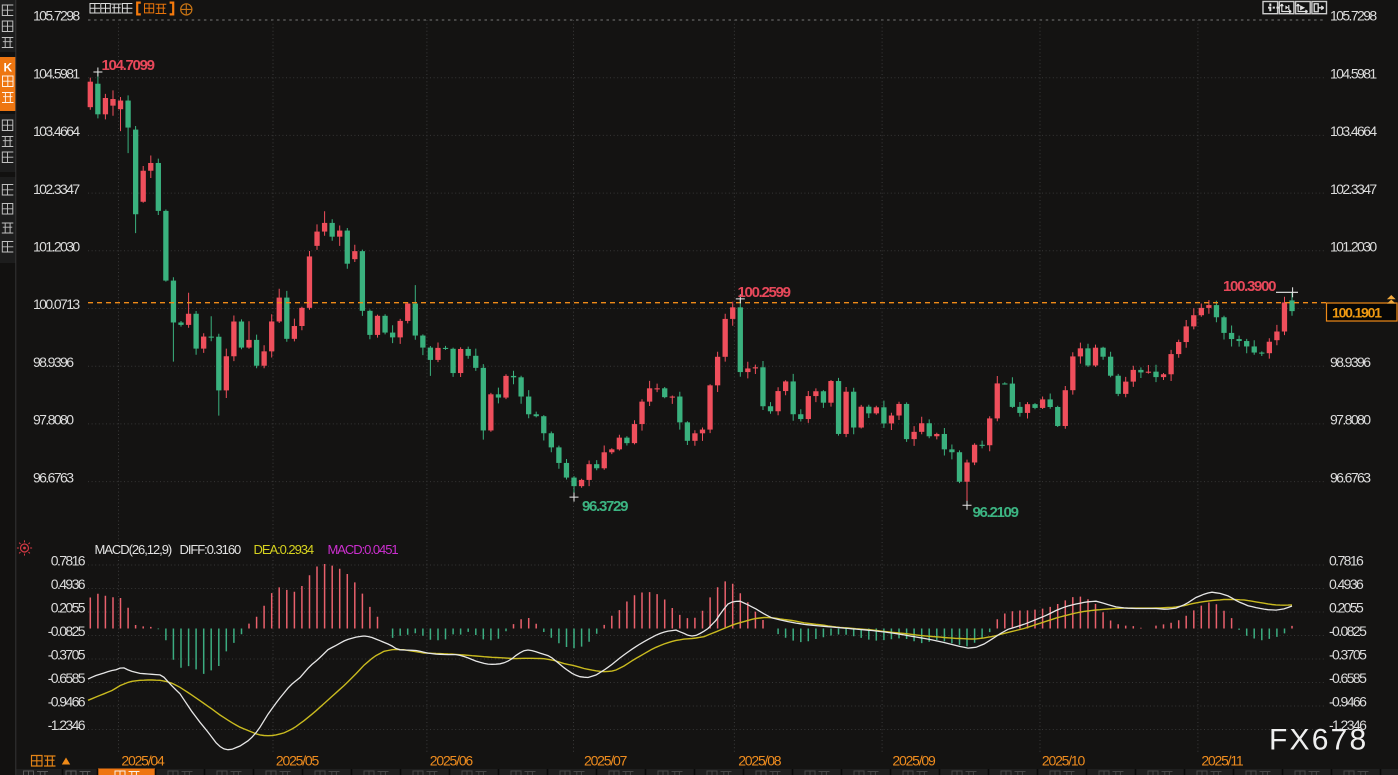 Image resolution: width=1398 pixels, height=775 pixels. I want to click on svg-text: 2025/10, so click(1064, 761).